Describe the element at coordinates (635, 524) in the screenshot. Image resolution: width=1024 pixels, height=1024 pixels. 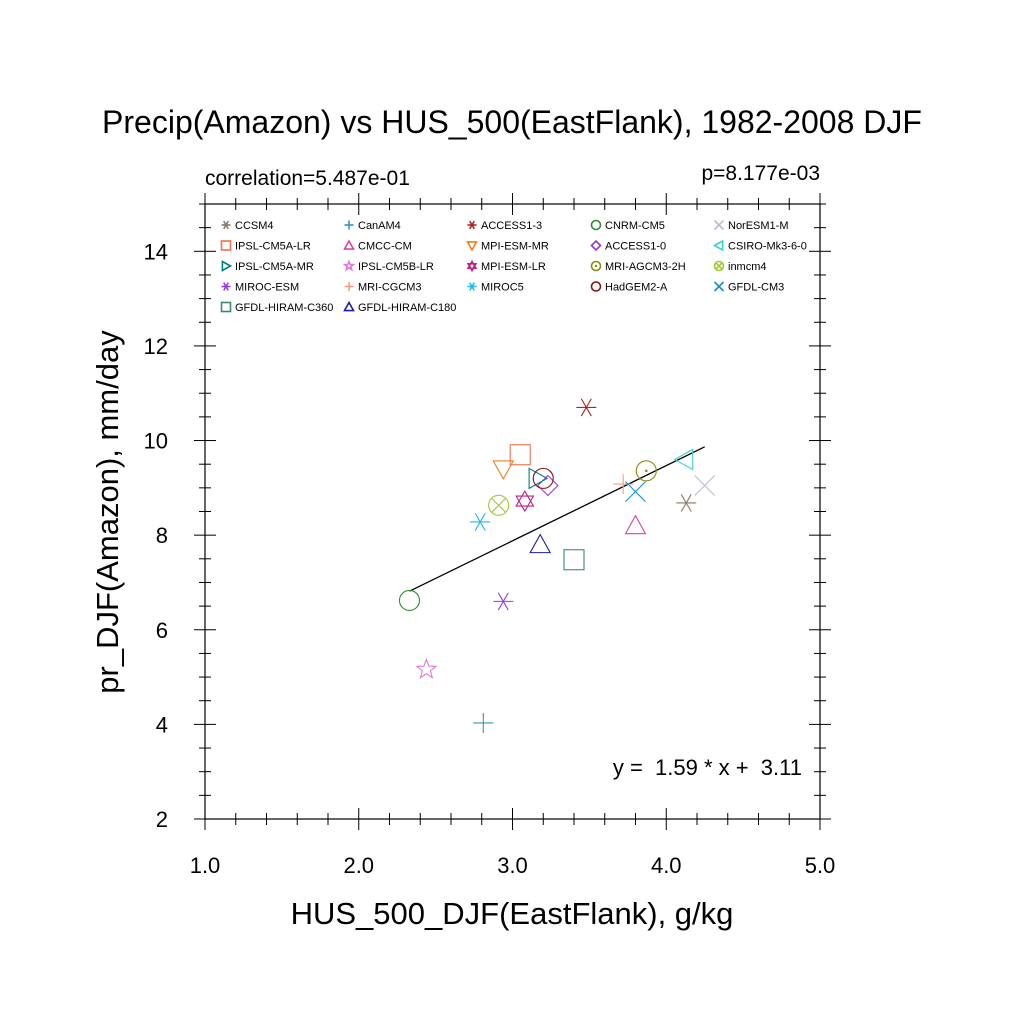
I see `data-point-cmcc-cm` at that location.